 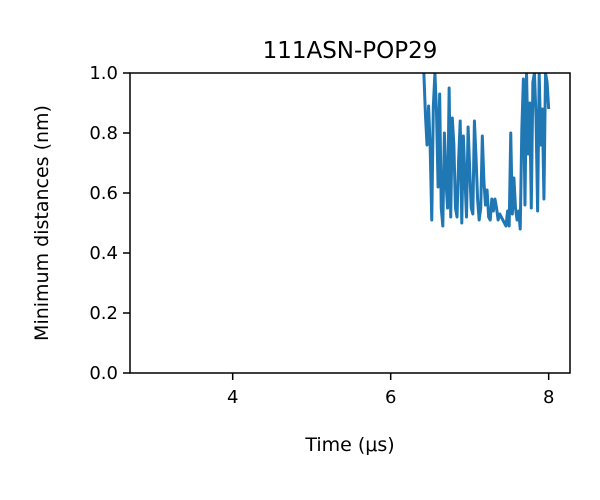 What do you see at coordinates (103, 133) in the screenshot?
I see `y-tick-label: 0.8` at bounding box center [103, 133].